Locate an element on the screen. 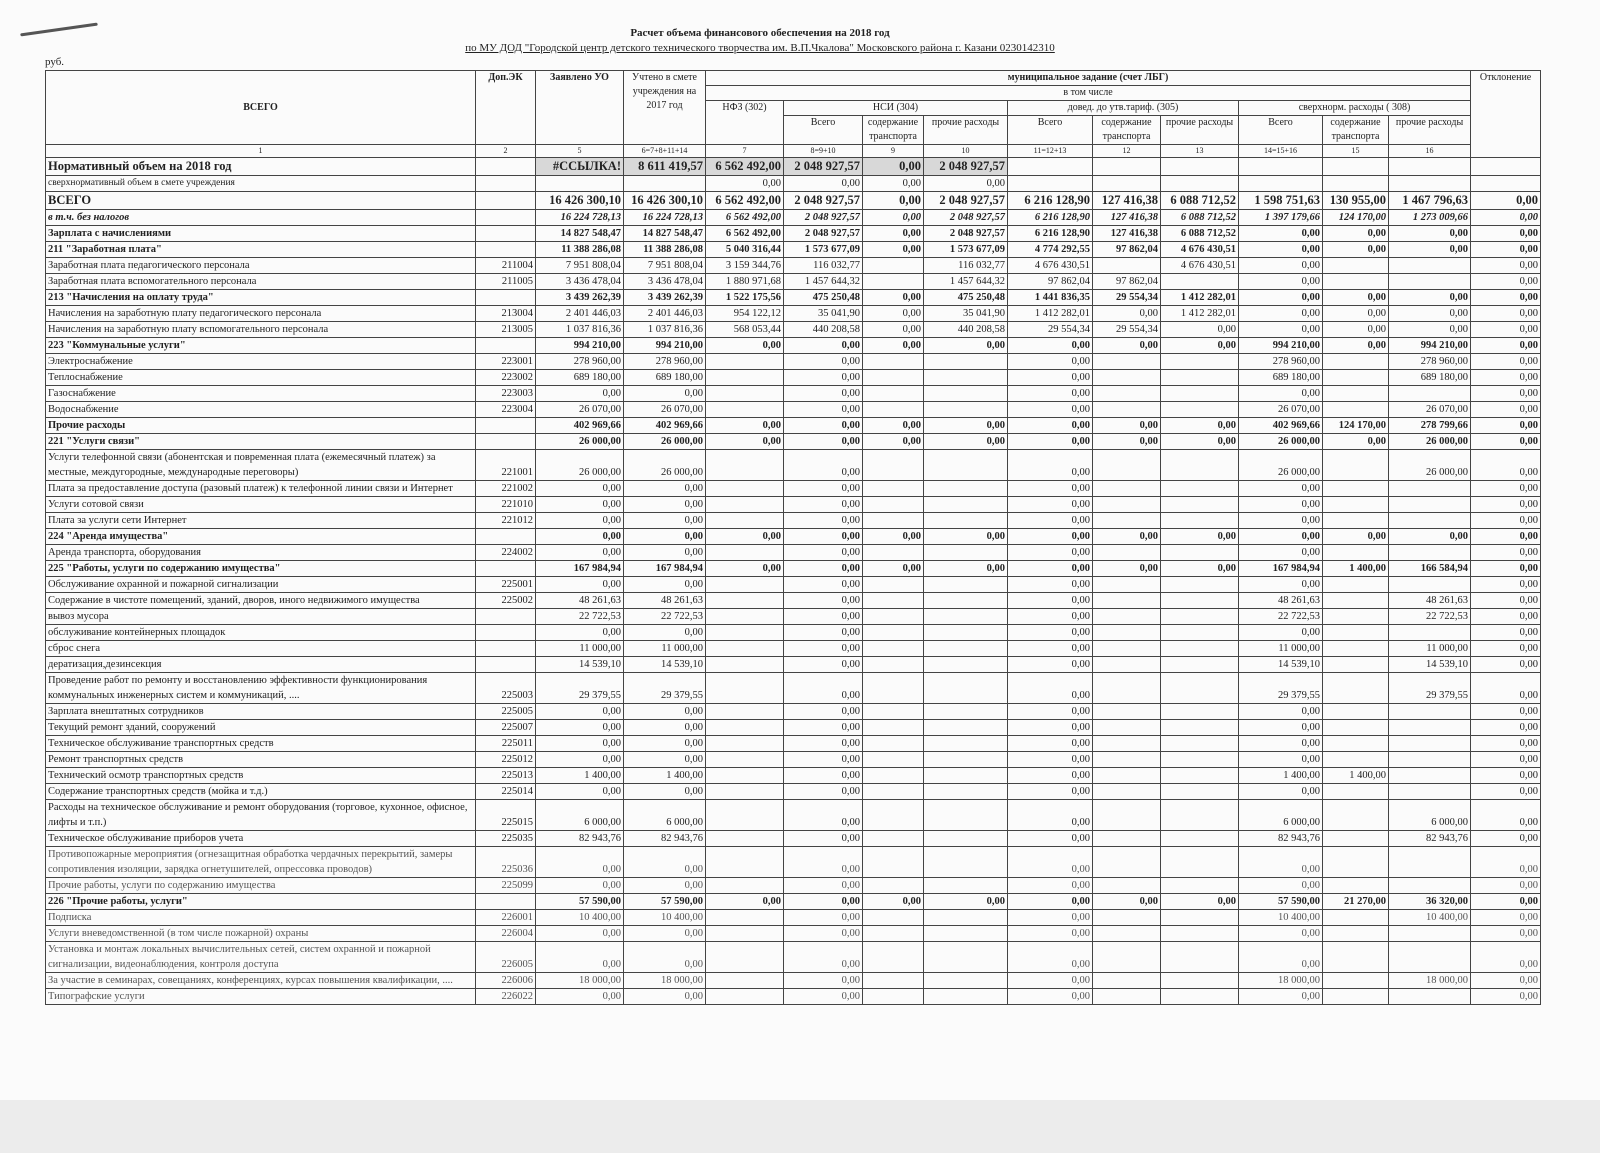 This screenshot has width=1600, height=1153. row-ek-code: 223001 is located at coordinates (505, 361).